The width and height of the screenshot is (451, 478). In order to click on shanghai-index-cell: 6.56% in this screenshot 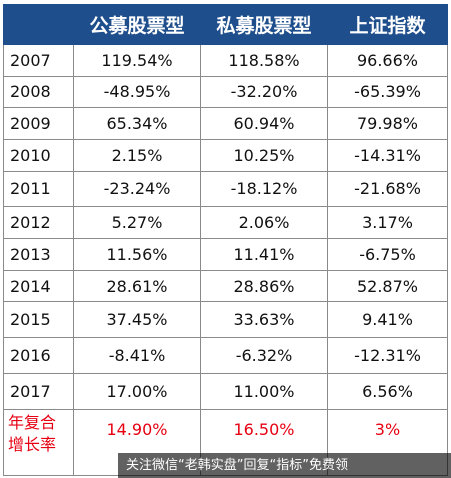, I will do `click(387, 391)`.